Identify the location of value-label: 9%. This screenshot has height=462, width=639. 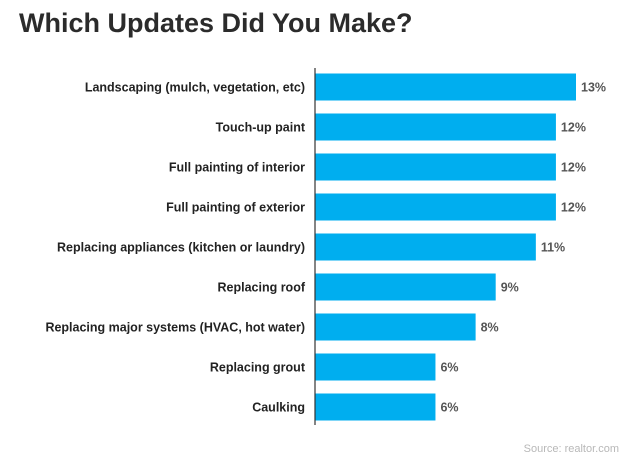
(510, 288).